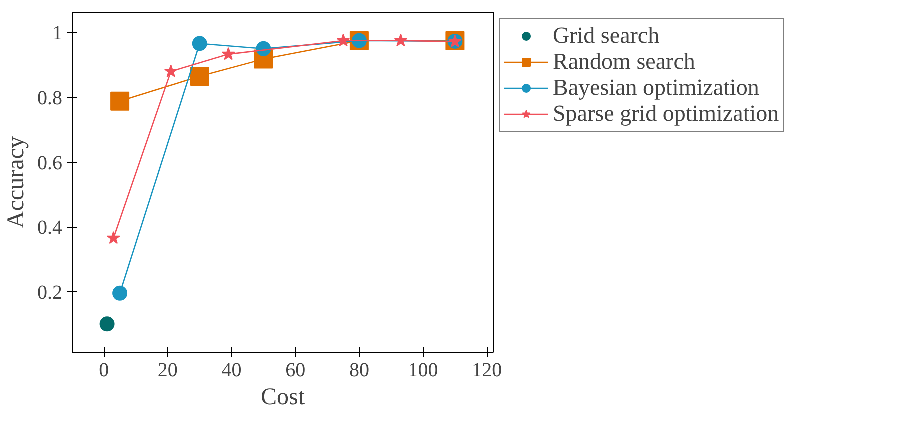 The width and height of the screenshot is (917, 430). What do you see at coordinates (168, 371) in the screenshot?
I see `x-tick-label: 20` at bounding box center [168, 371].